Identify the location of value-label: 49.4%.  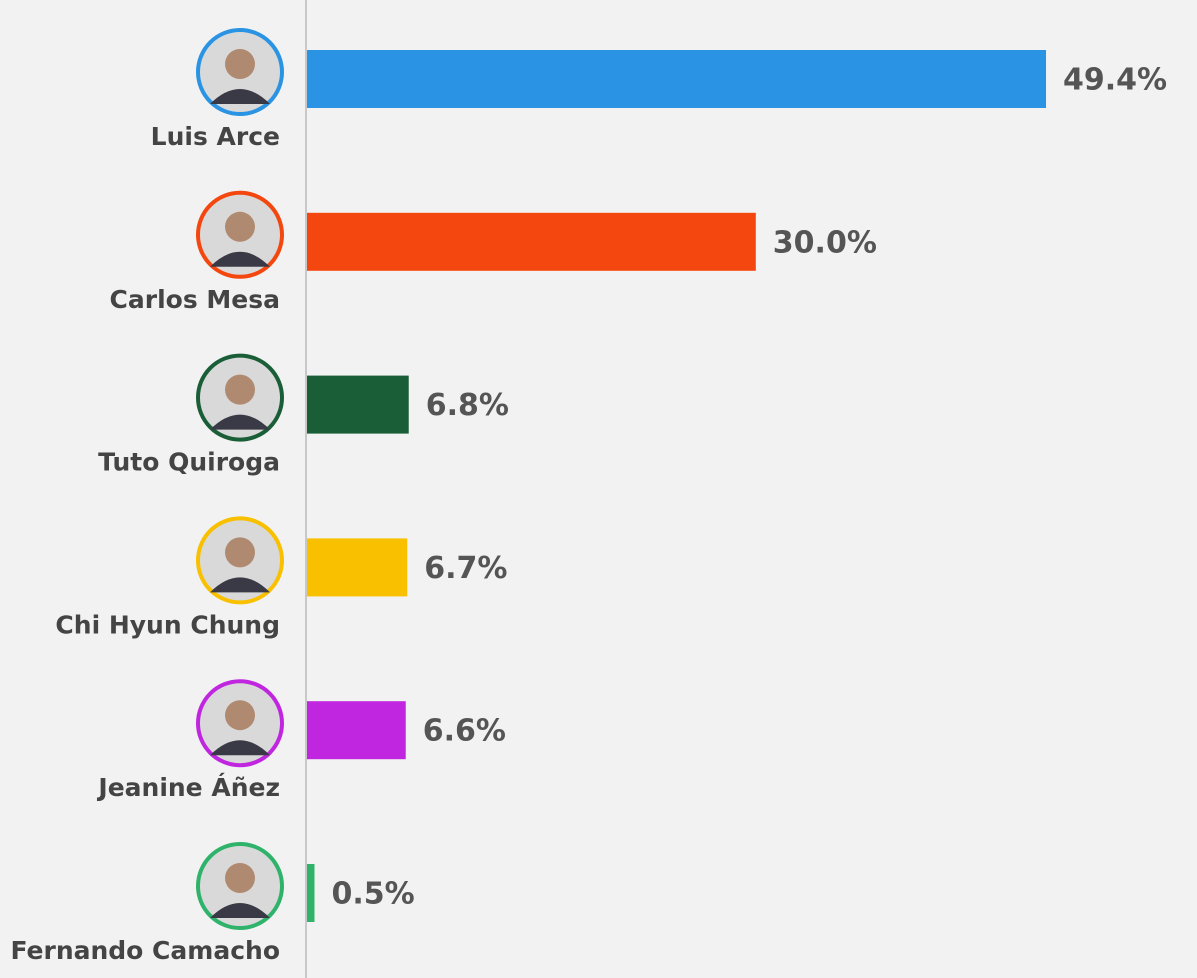
(1115, 80).